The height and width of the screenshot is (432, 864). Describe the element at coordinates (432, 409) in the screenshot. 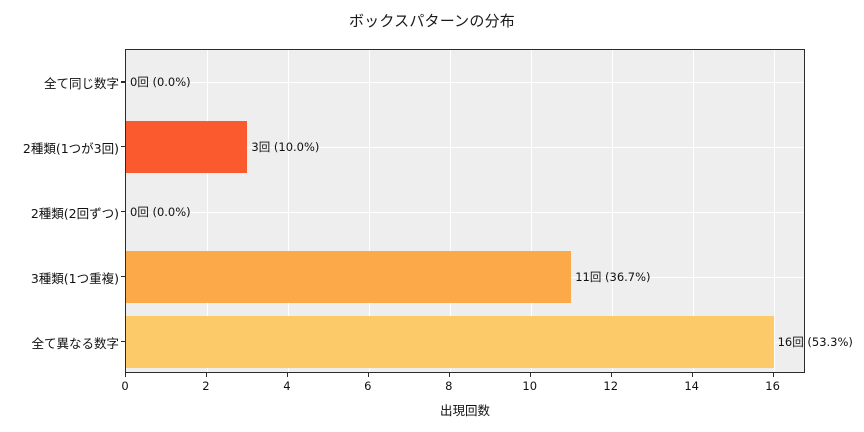

I see `x-axis-label: 出現回数` at that location.